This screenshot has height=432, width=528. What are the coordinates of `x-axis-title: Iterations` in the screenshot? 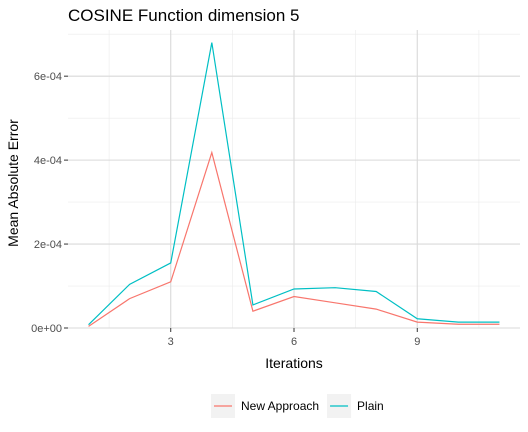 It's located at (294, 363).